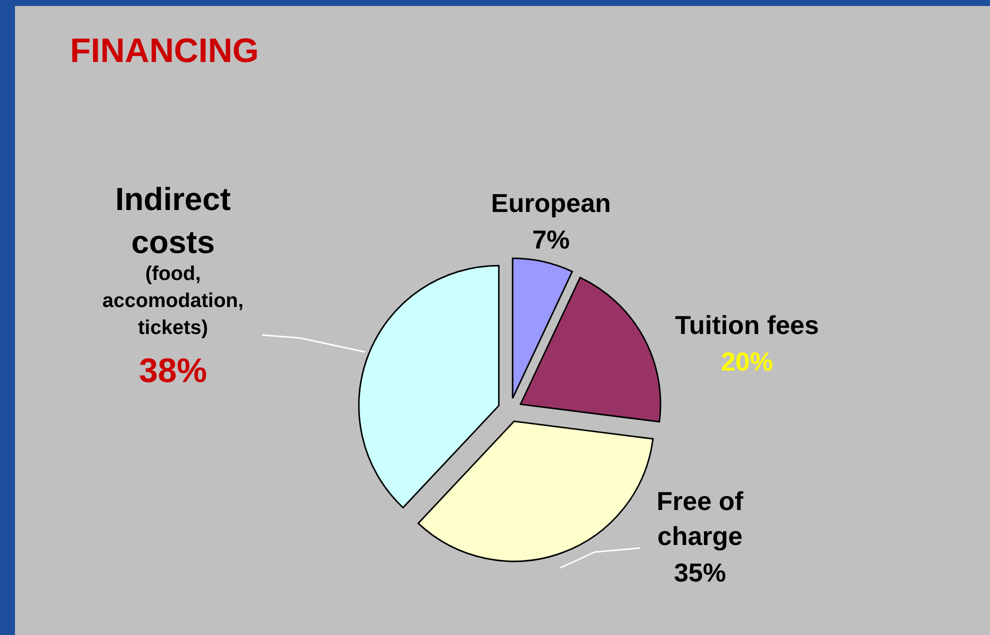  What do you see at coordinates (700, 519) in the screenshot?
I see `slice-label: Free of charge` at bounding box center [700, 519].